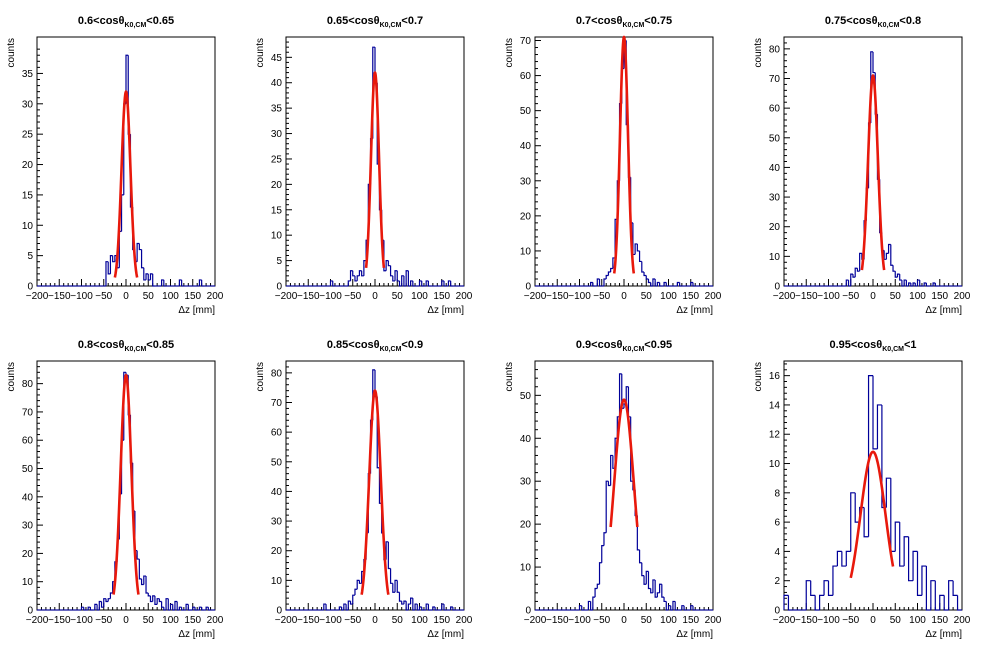  What do you see at coordinates (375, 22) in the screenshot?
I see `panel-title: 0.65<cosθK0,CM<0.7` at bounding box center [375, 22].